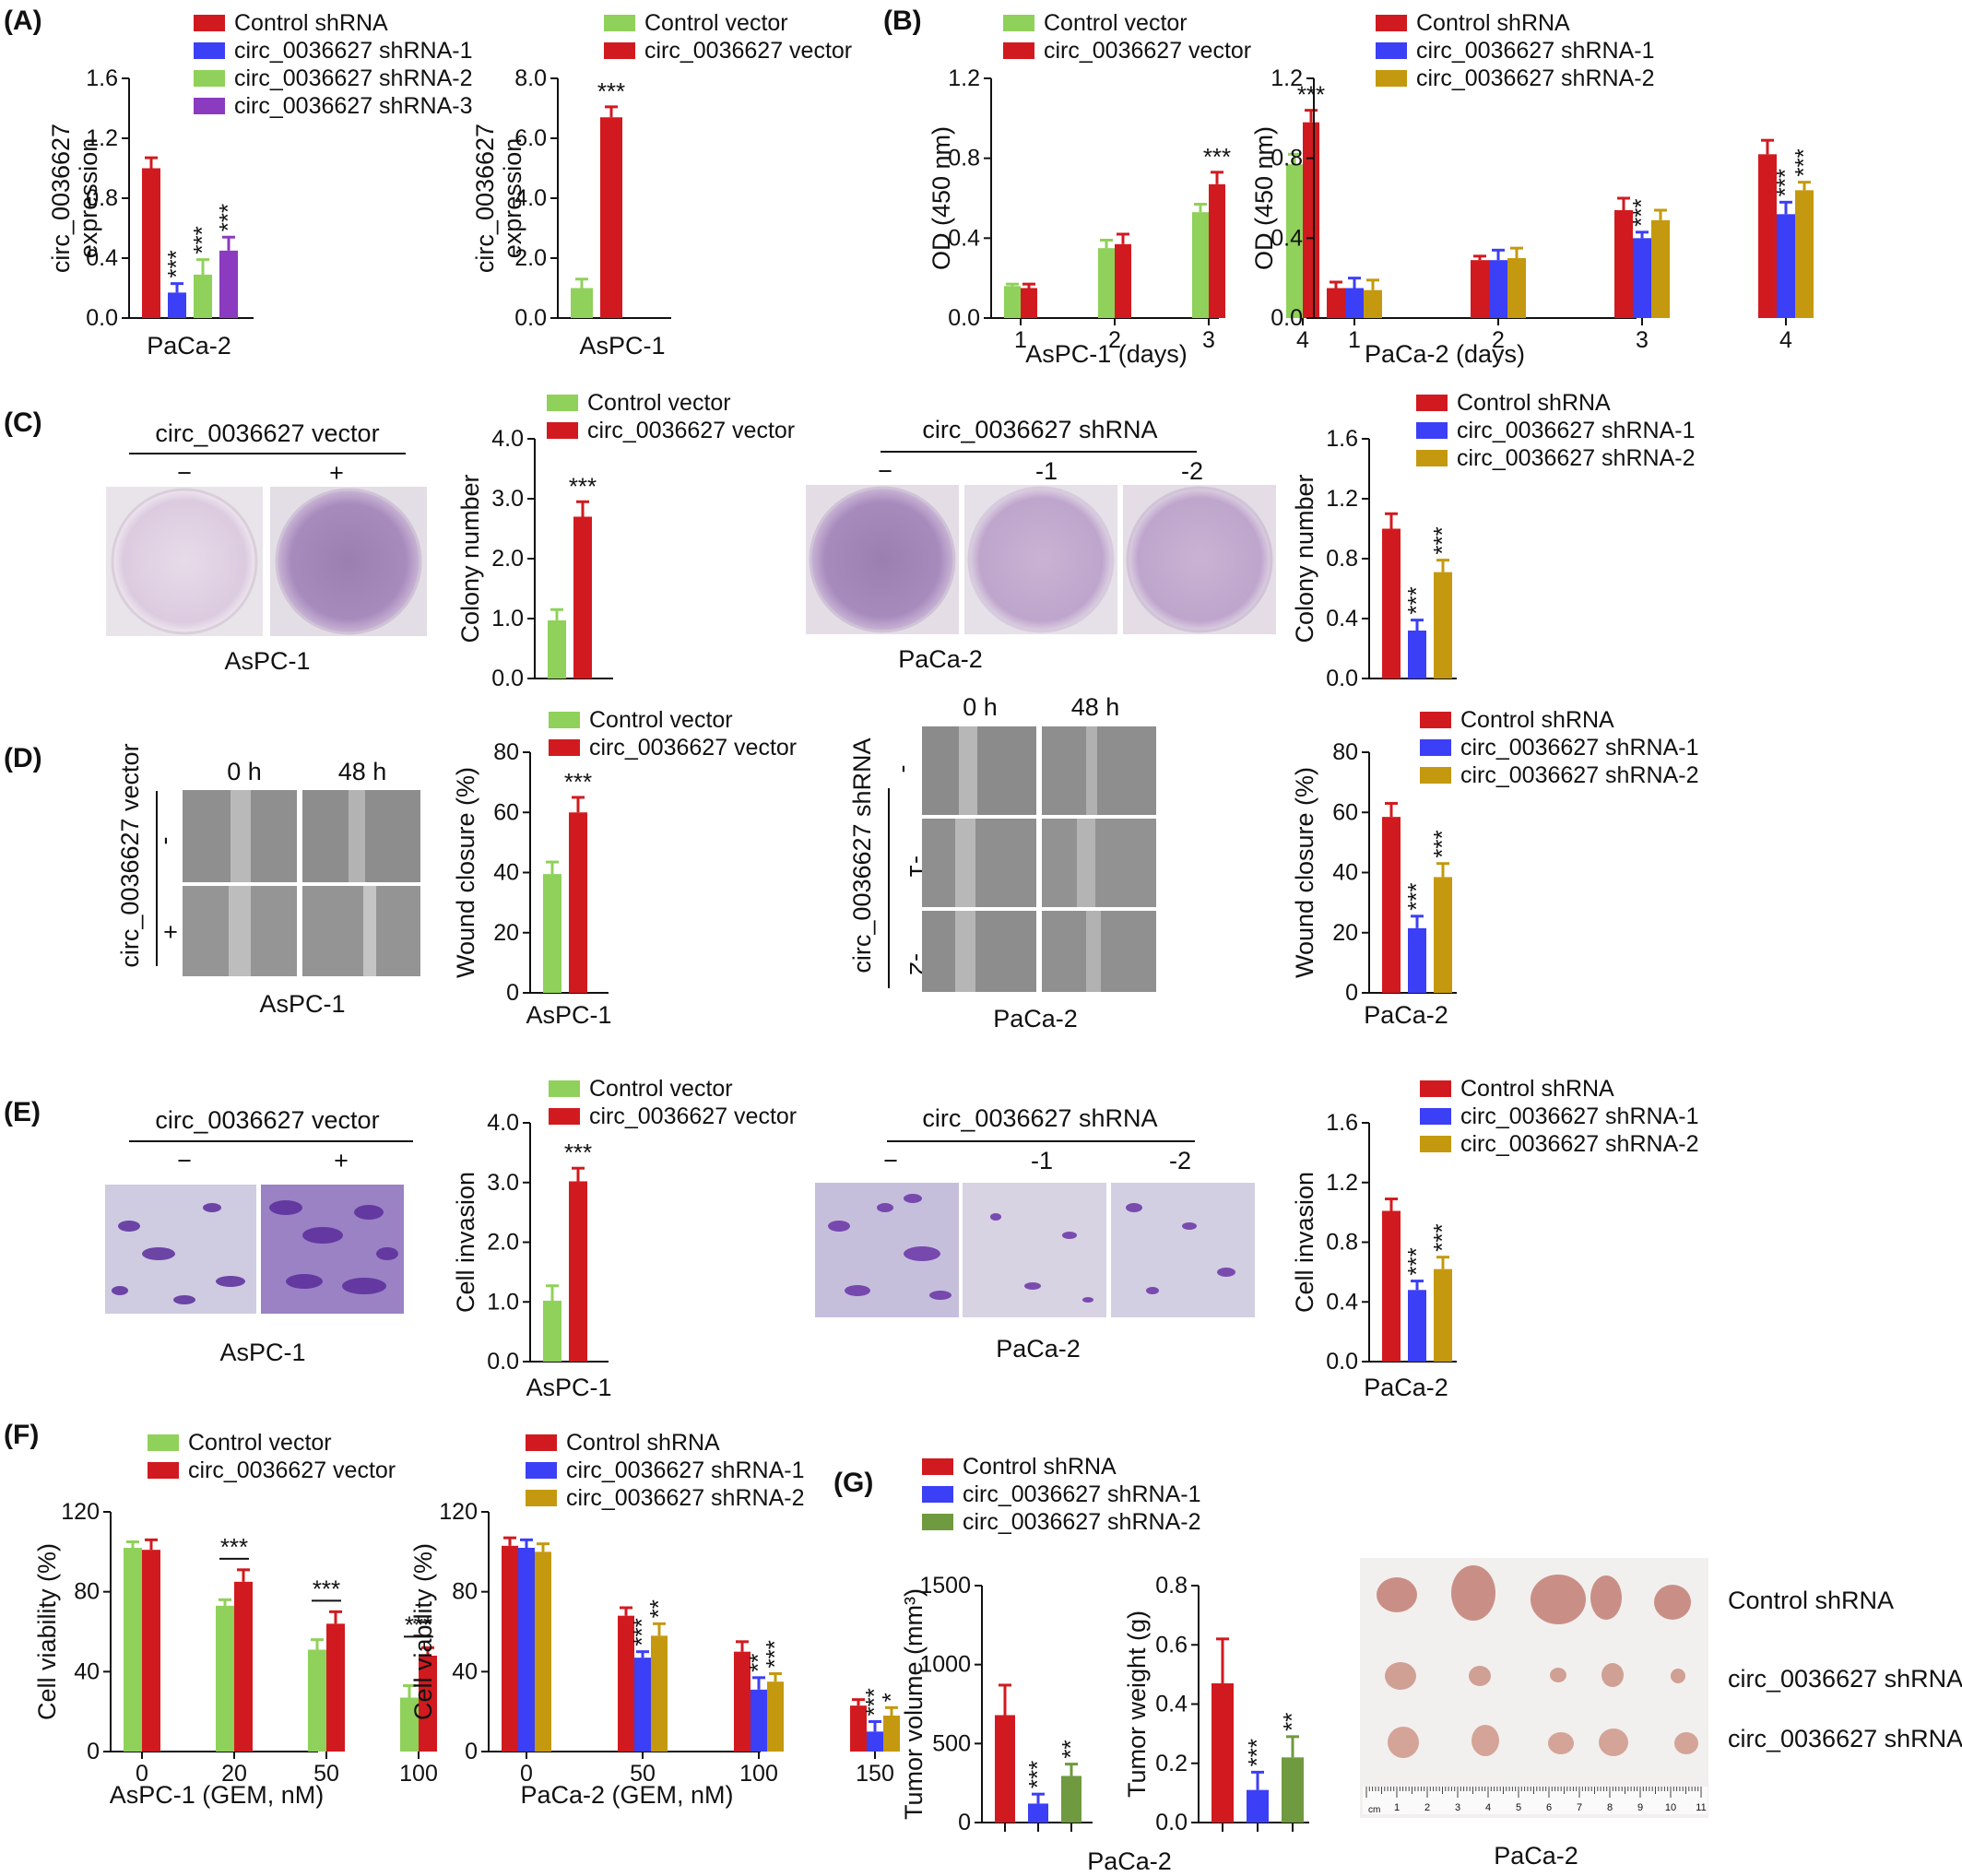 This screenshot has width=1962, height=1876. What do you see at coordinates (21, 1435) in the screenshot?
I see `panel-label-f: (F)` at bounding box center [21, 1435].